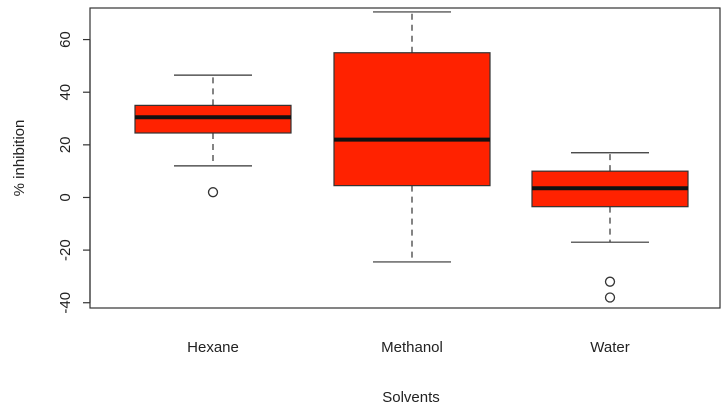 The width and height of the screenshot is (722, 406). What do you see at coordinates (65, 303) in the screenshot?
I see `y-tick-label: -40` at bounding box center [65, 303].